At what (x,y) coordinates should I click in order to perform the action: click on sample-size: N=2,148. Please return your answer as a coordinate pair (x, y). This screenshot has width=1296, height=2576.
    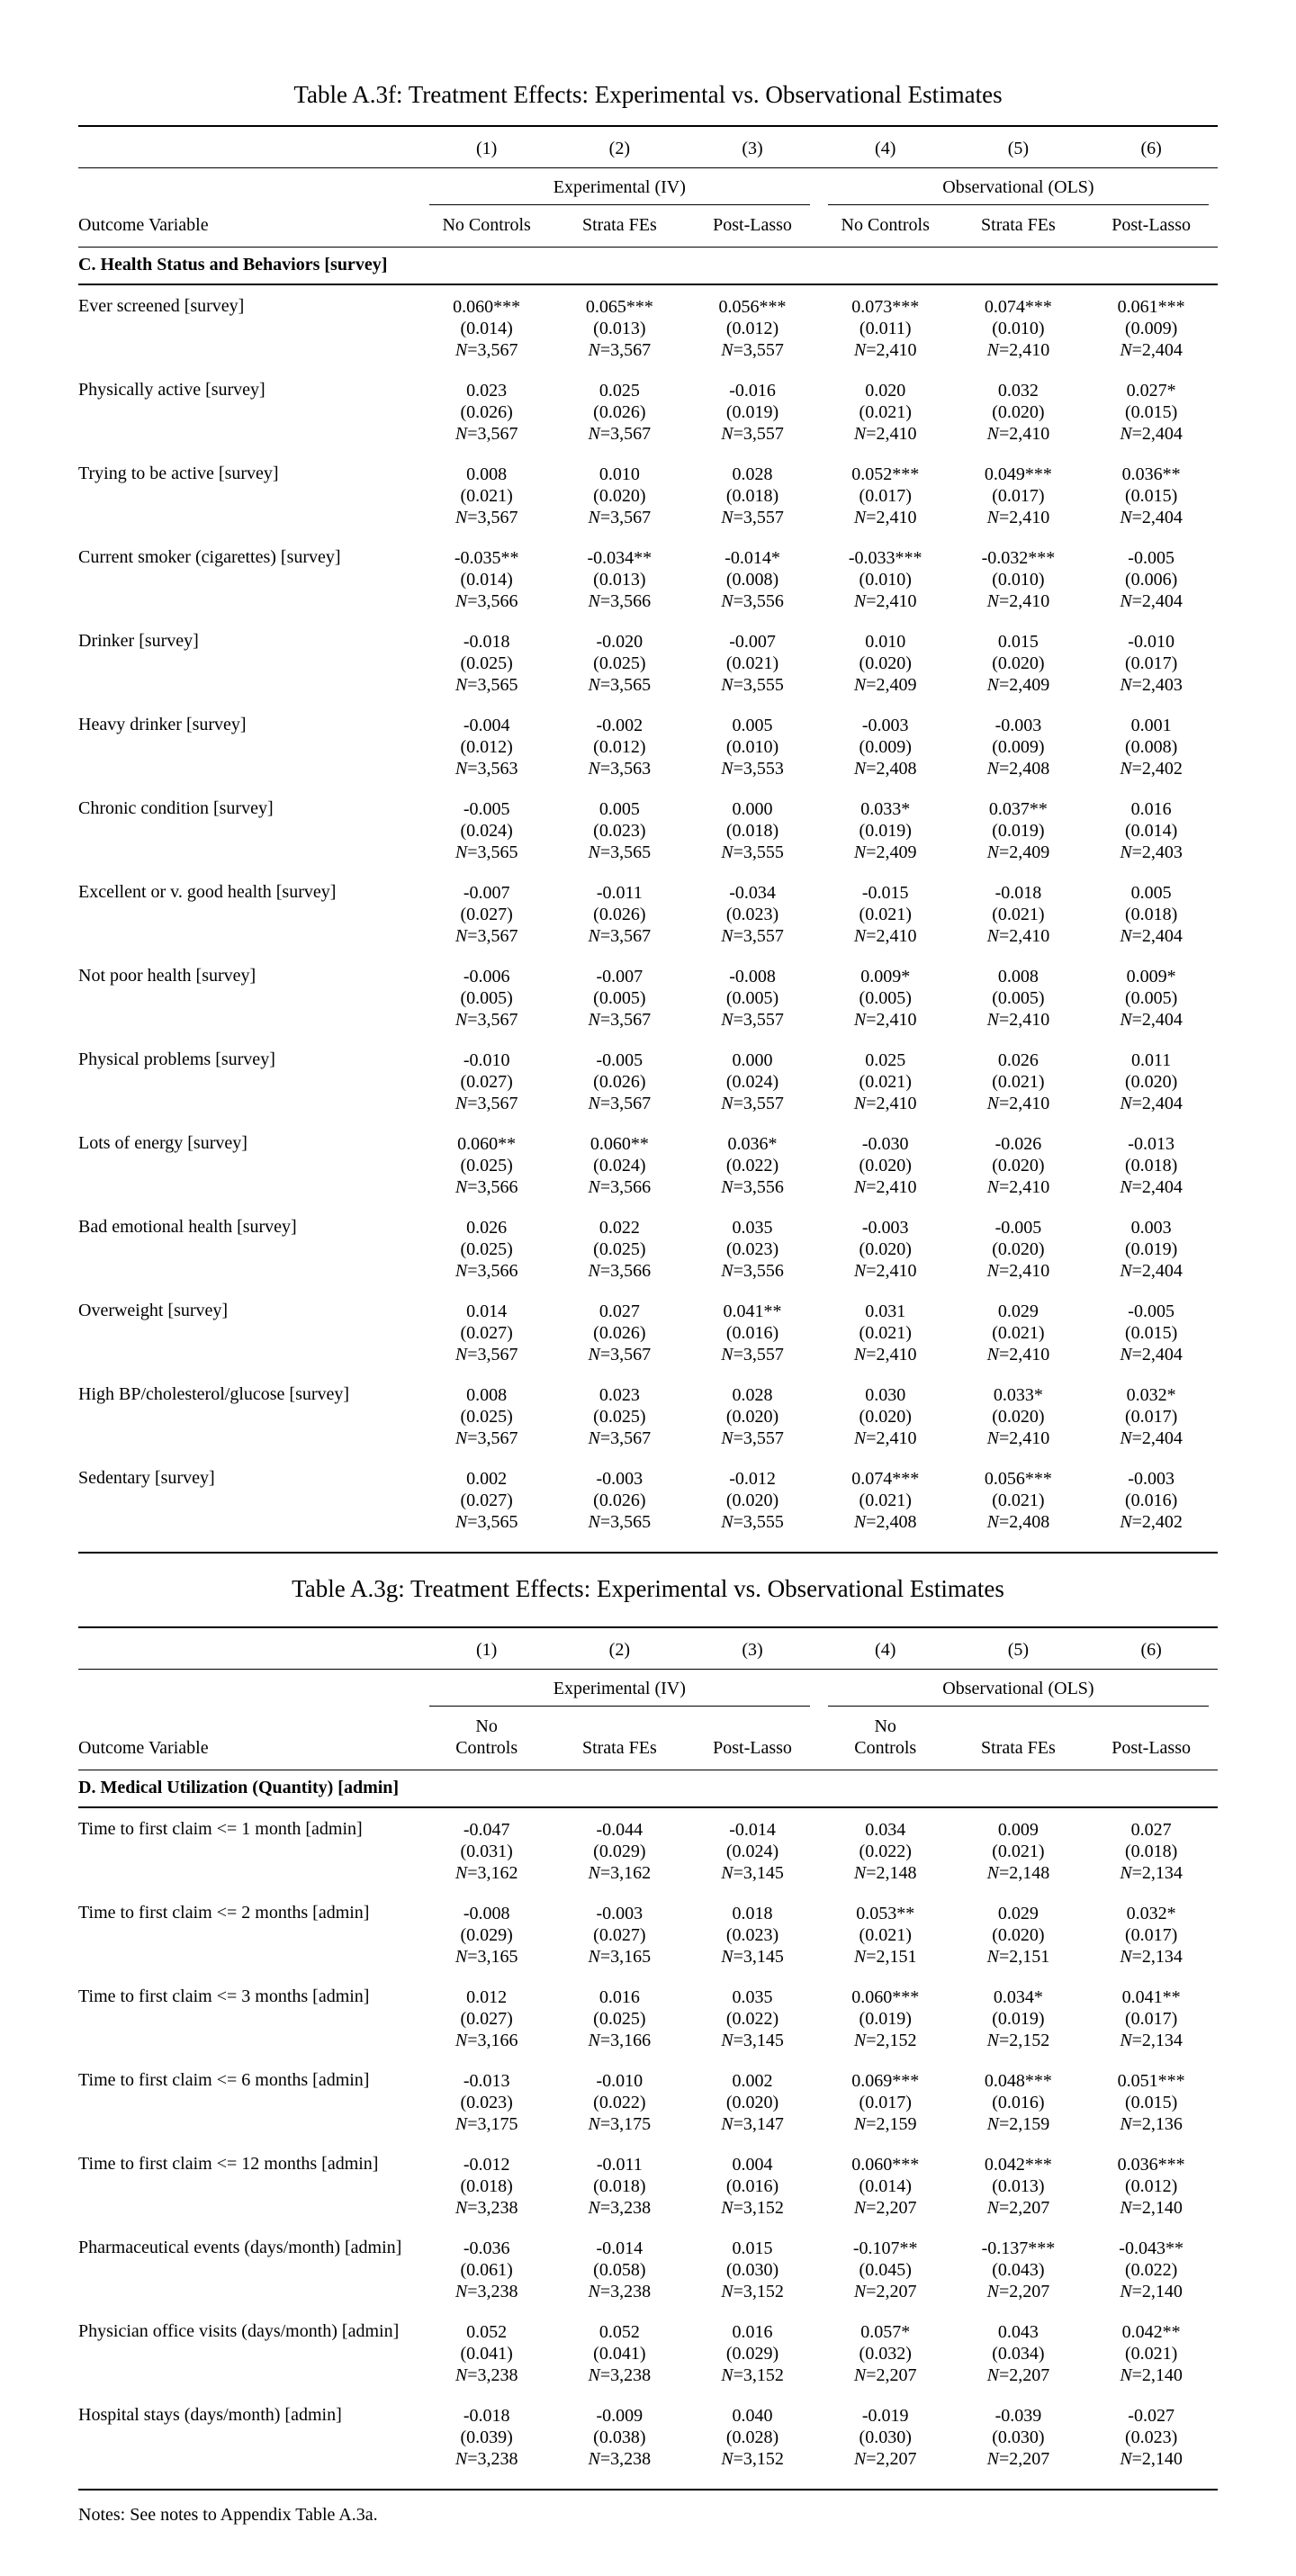
    Looking at the image, I should click on (885, 1873).